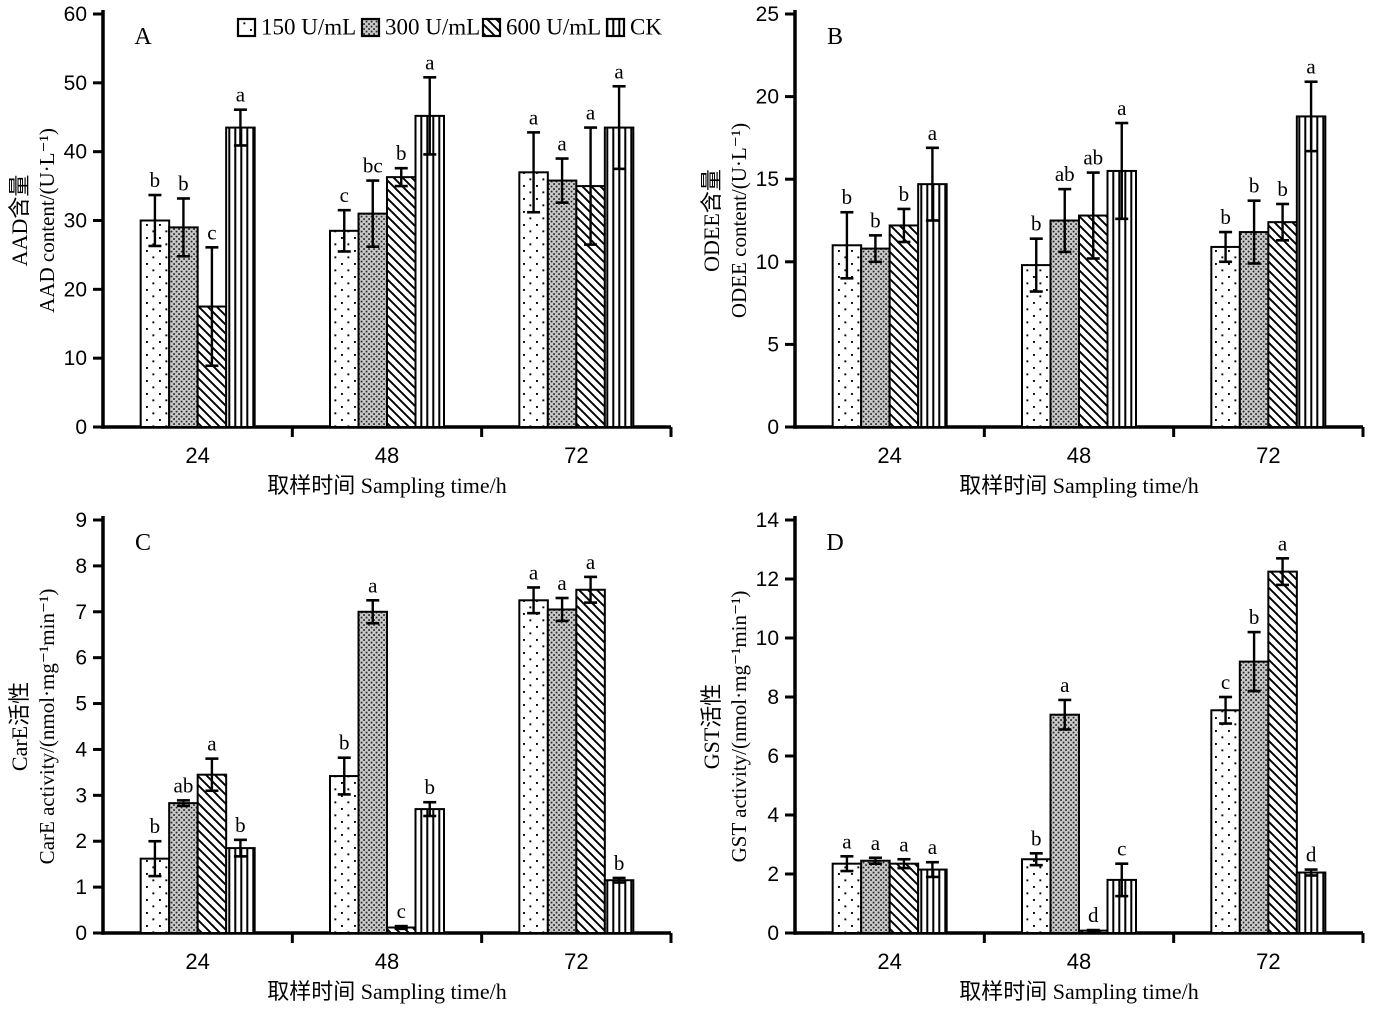  I want to click on y-tick-label: 60, so click(75, 14).